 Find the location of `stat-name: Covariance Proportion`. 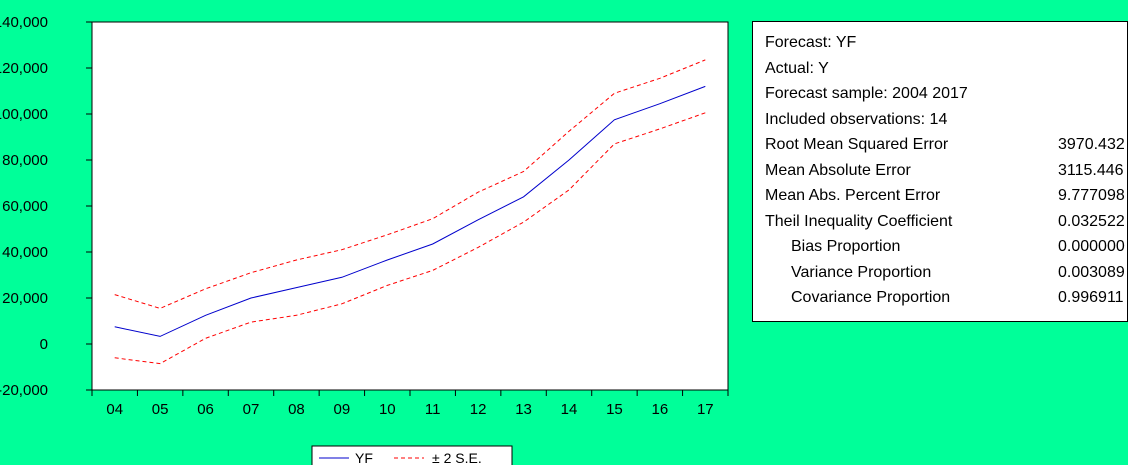

stat-name: Covariance Proportion is located at coordinates (871, 297).